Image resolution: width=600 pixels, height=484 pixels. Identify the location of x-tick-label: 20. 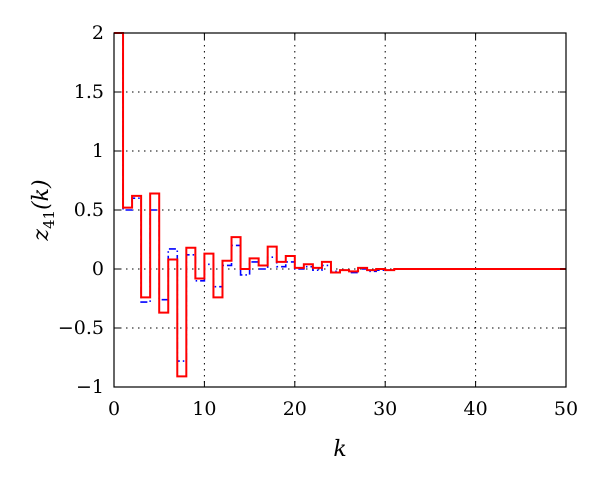
(295, 409).